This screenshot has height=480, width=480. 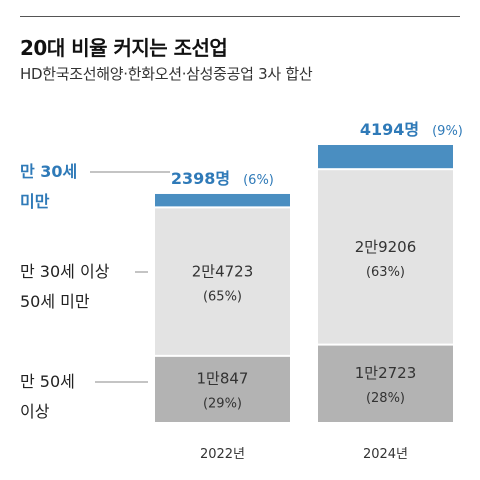 I want to click on data-label-under30-0: 2398명, so click(x=200, y=178).